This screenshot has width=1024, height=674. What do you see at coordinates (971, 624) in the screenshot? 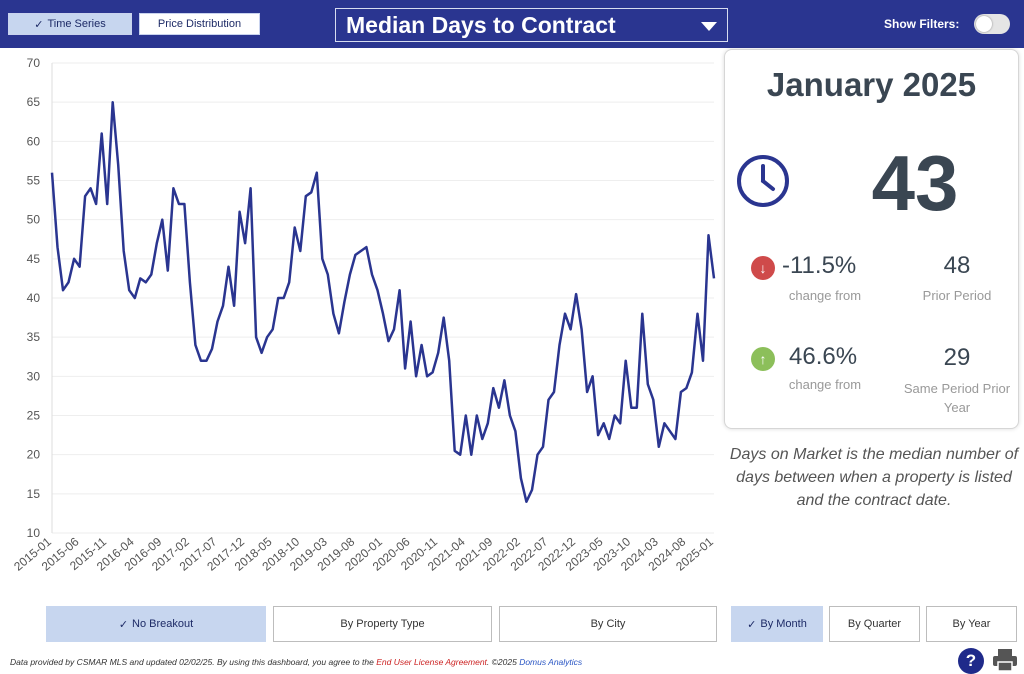
I see `by-year-button: By Year` at bounding box center [971, 624].